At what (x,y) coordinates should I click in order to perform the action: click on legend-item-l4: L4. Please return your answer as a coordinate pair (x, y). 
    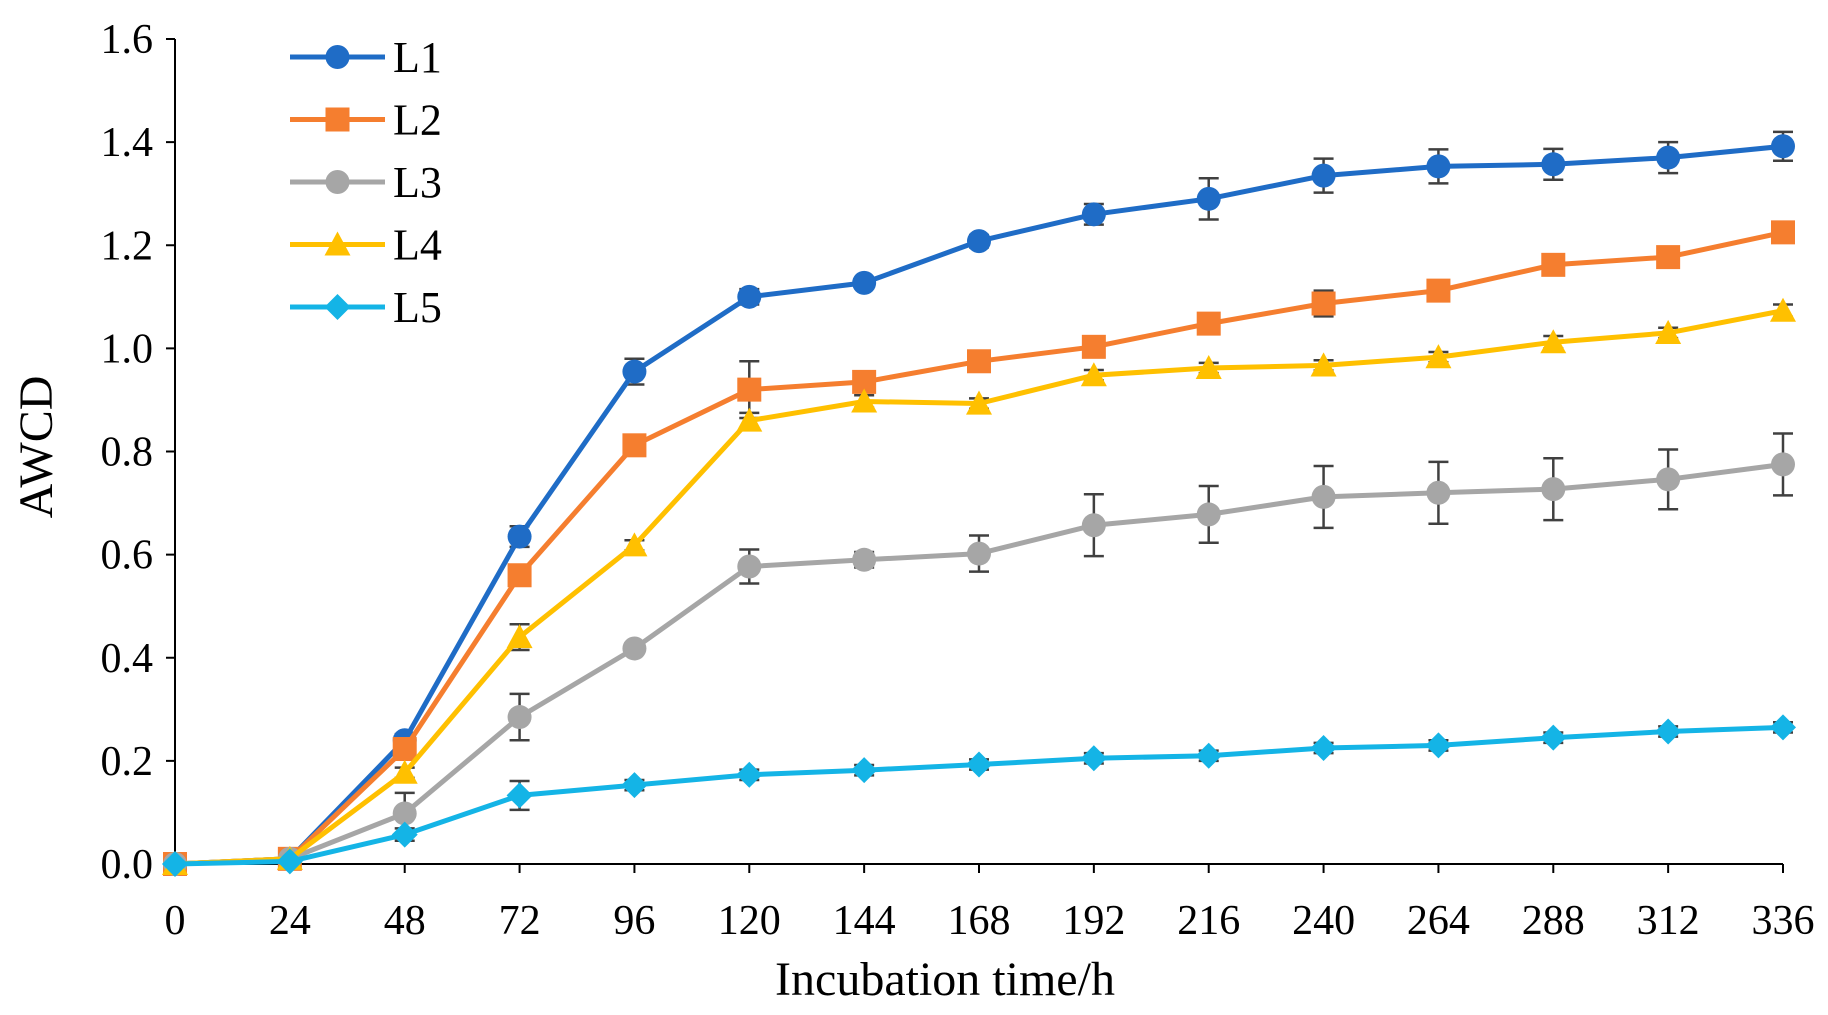
    Looking at the image, I should click on (366, 245).